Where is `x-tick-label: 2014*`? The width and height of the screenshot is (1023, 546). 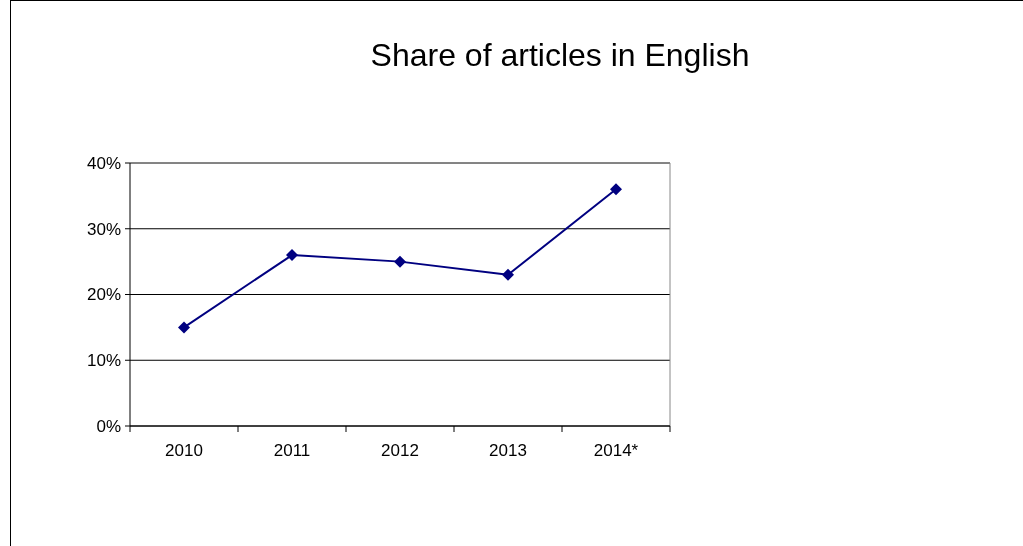 x-tick-label: 2014* is located at coordinates (616, 450).